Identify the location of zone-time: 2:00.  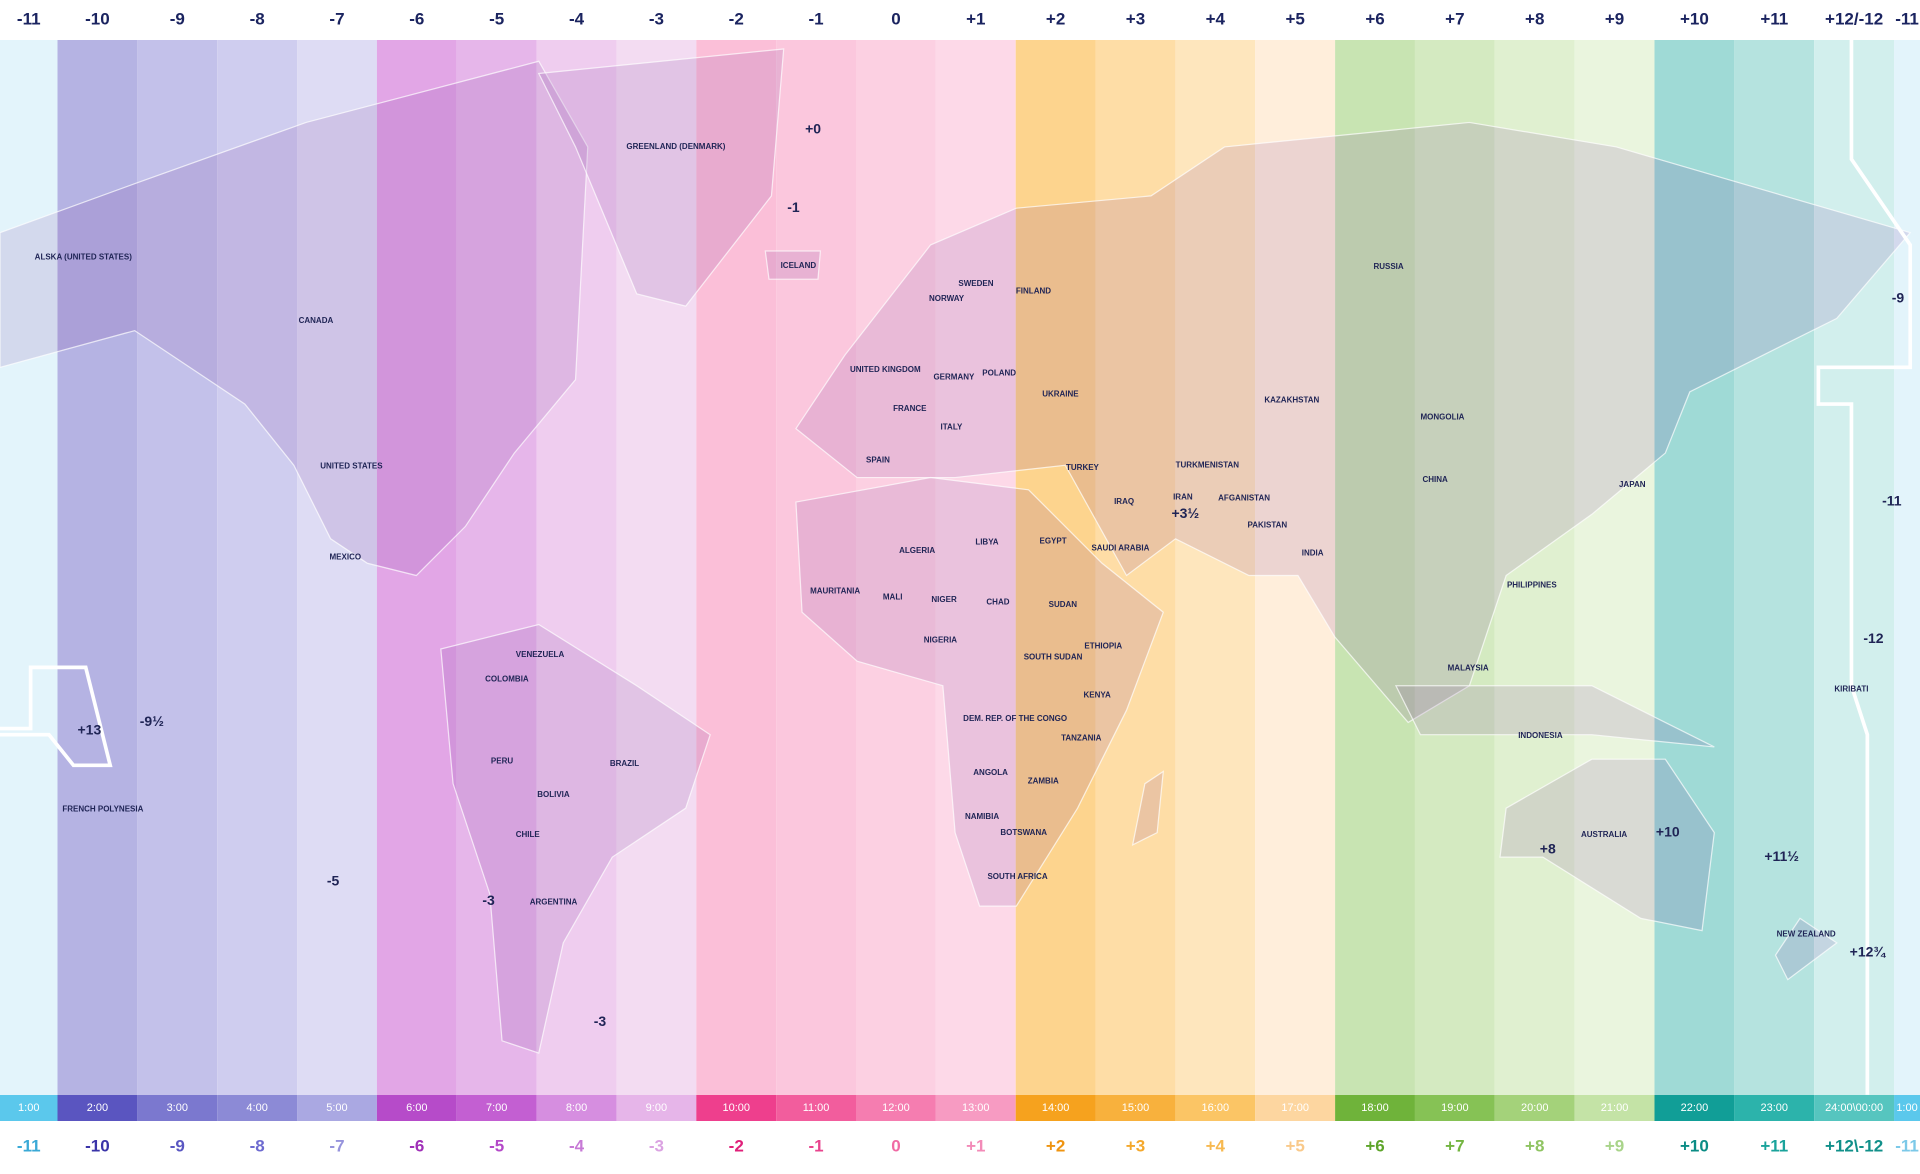
(97, 1108).